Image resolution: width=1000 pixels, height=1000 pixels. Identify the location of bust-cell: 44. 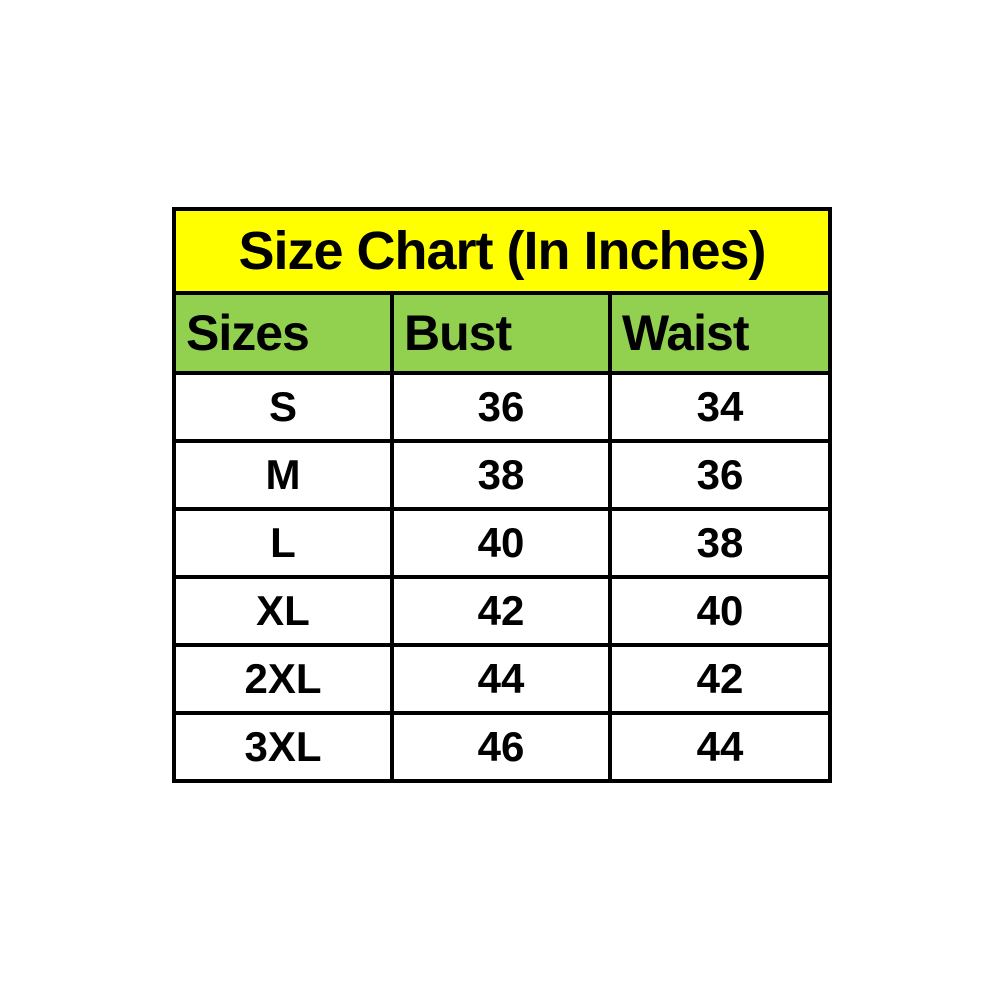
(501, 679).